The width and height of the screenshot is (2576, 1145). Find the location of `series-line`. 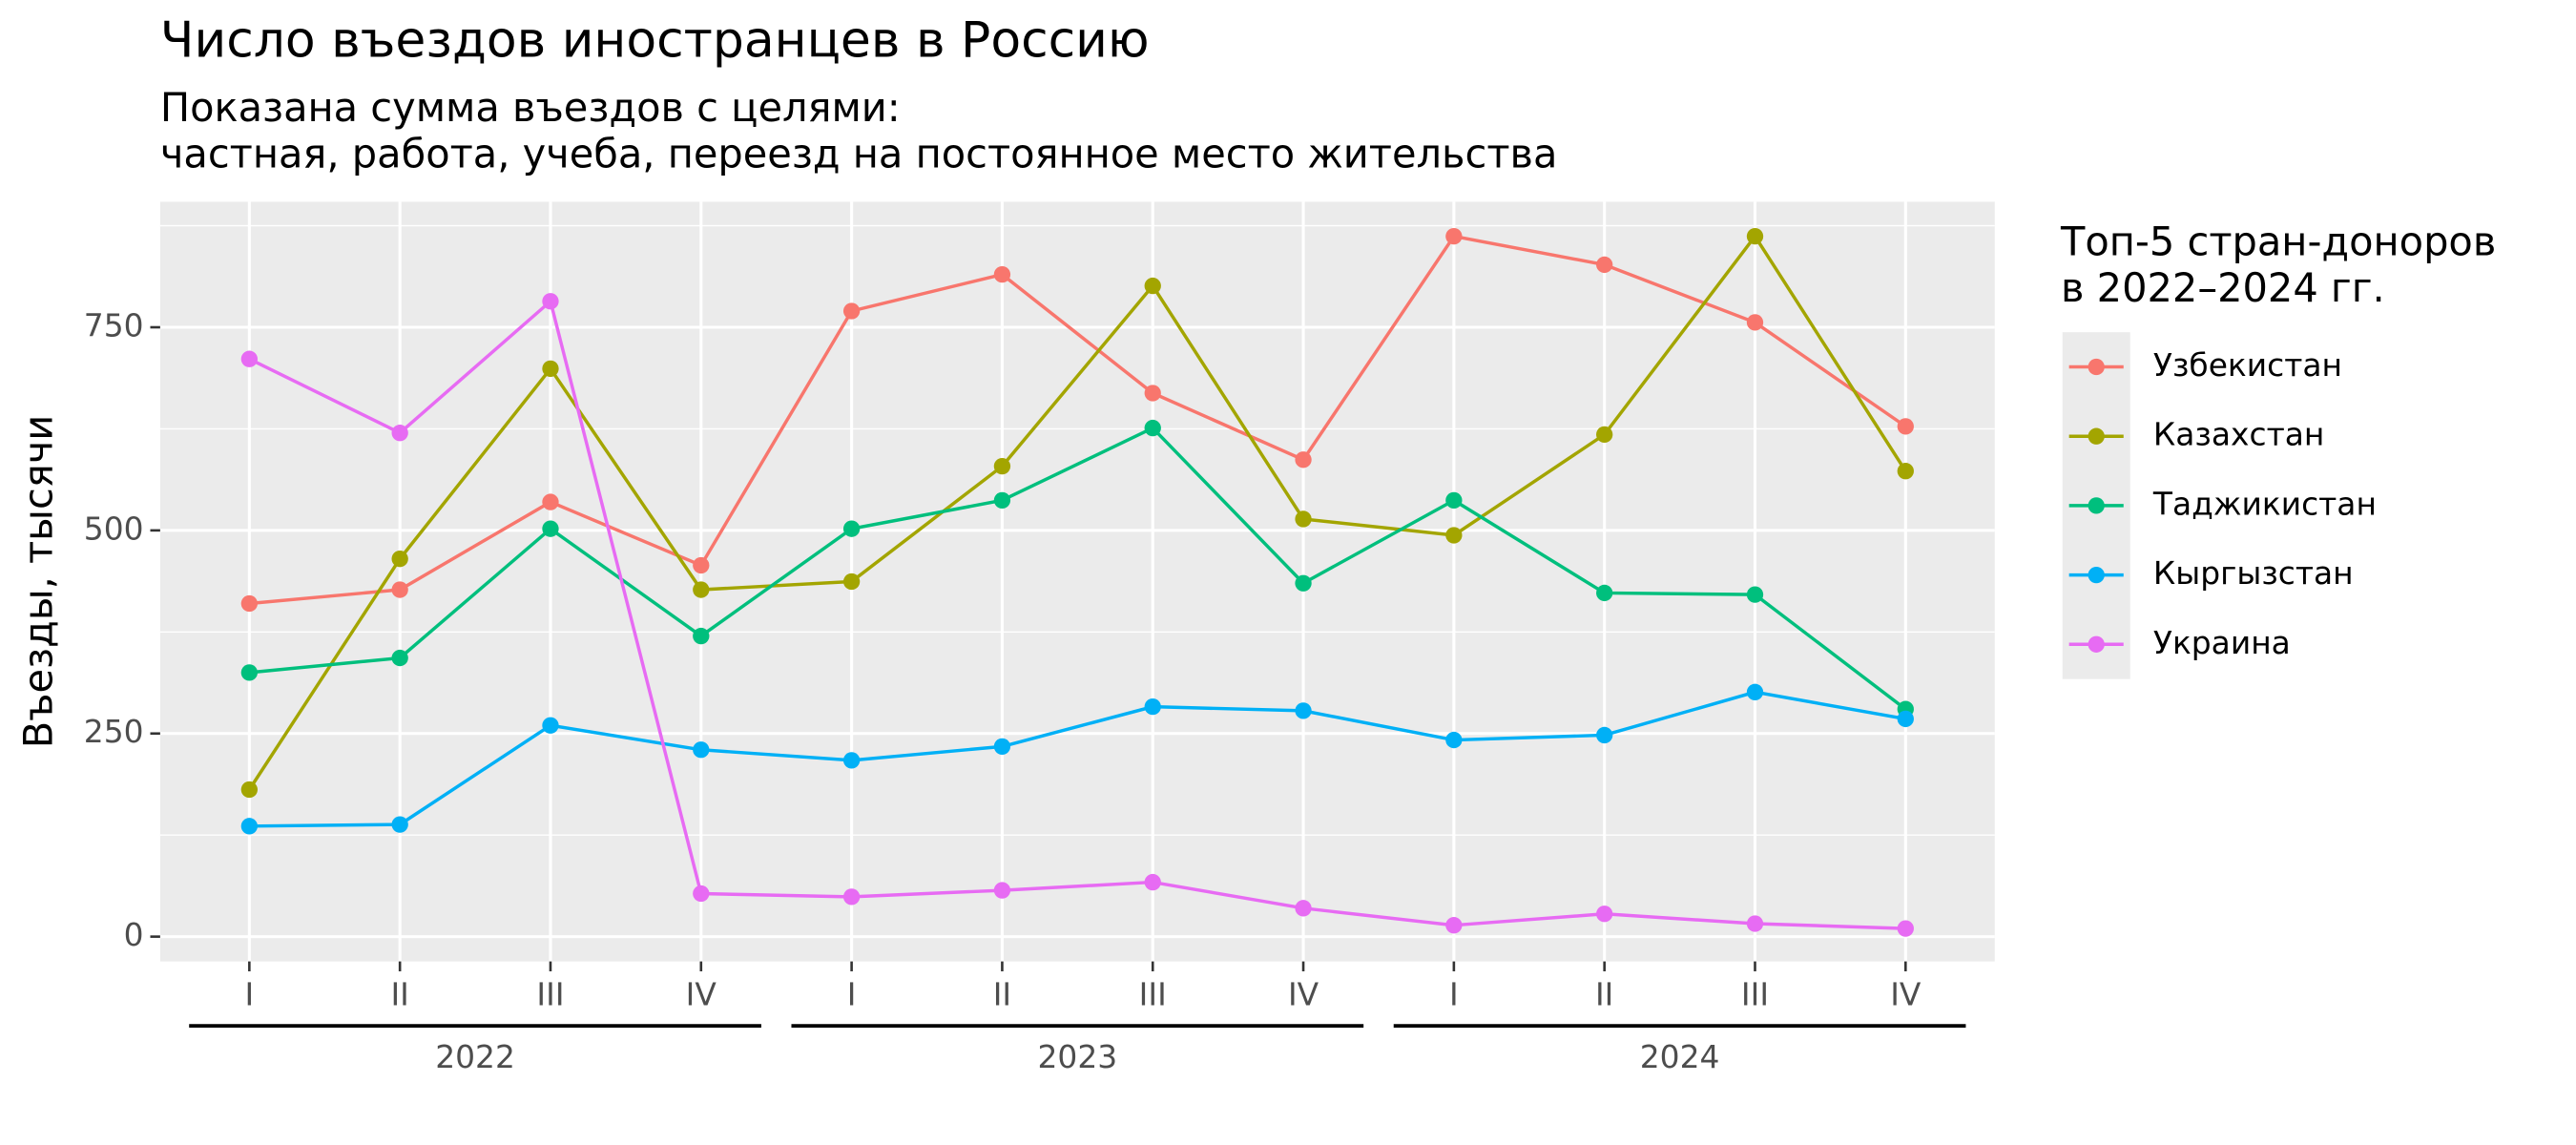

series-line is located at coordinates (1077, 759).